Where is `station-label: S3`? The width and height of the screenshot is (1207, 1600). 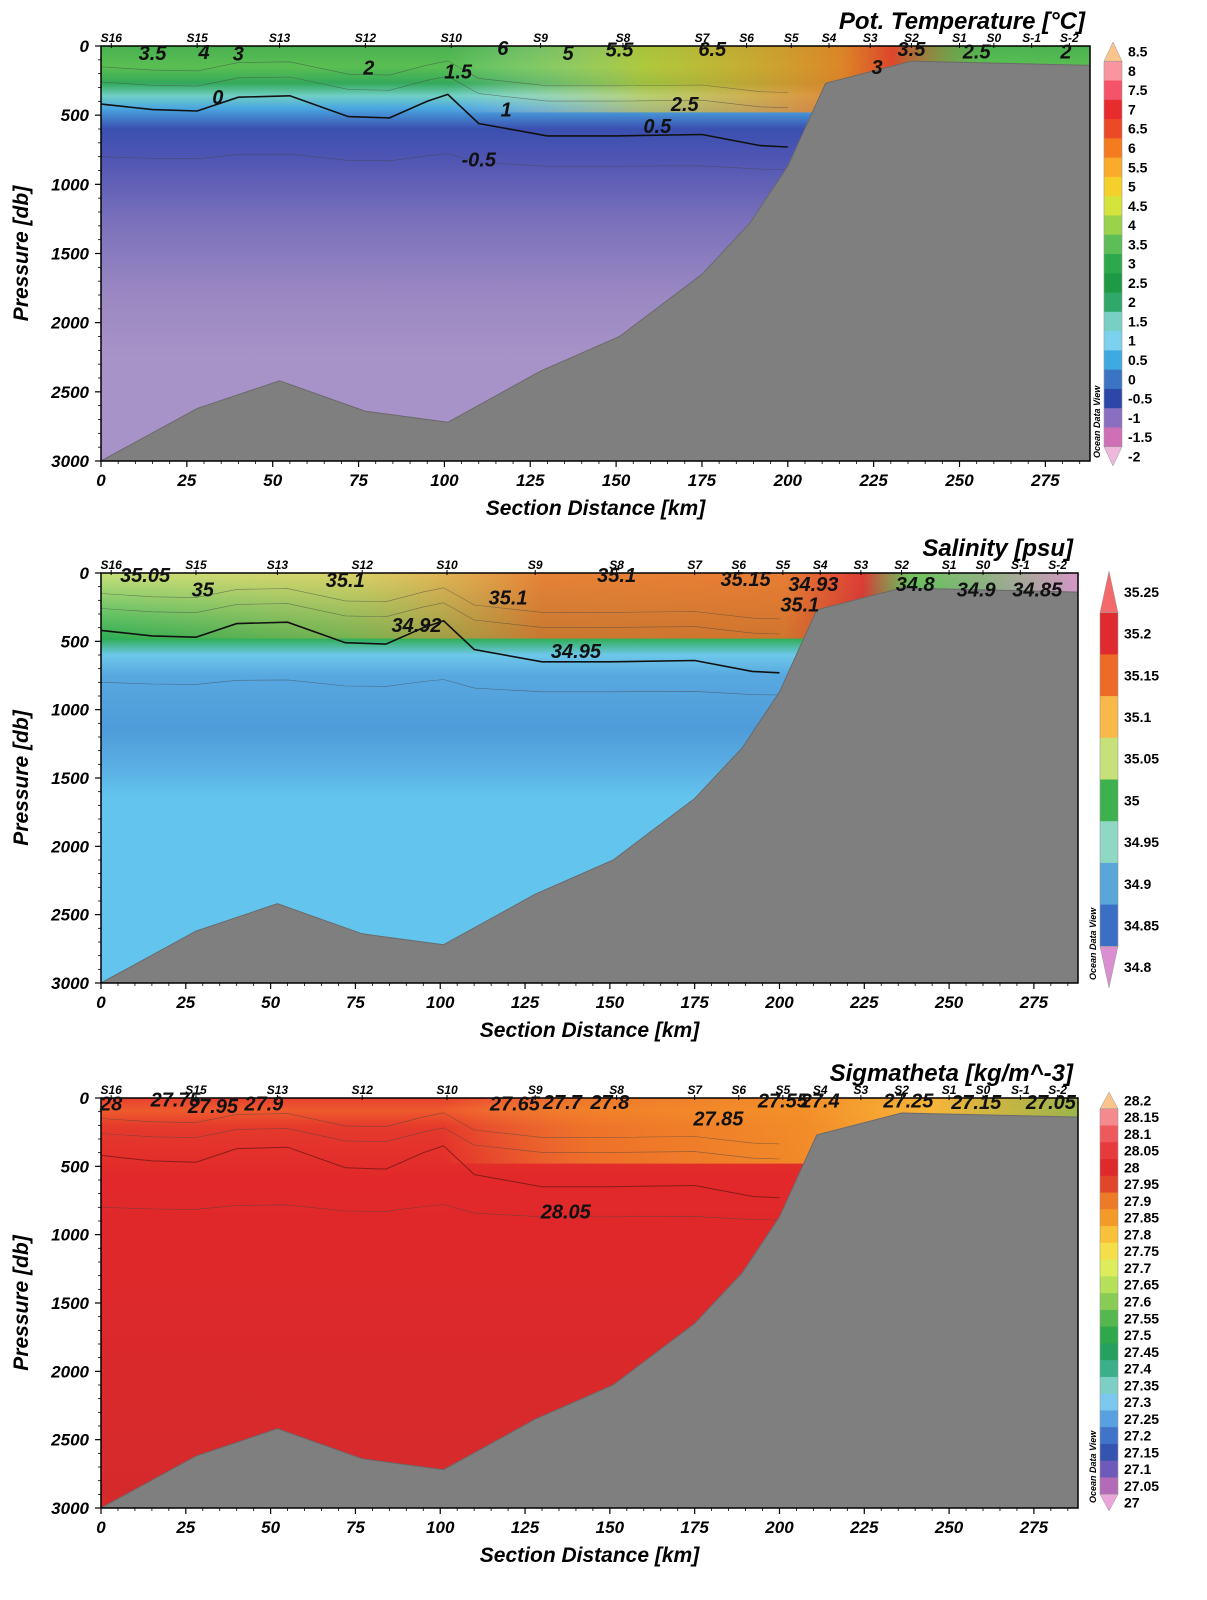 station-label: S3 is located at coordinates (861, 1090).